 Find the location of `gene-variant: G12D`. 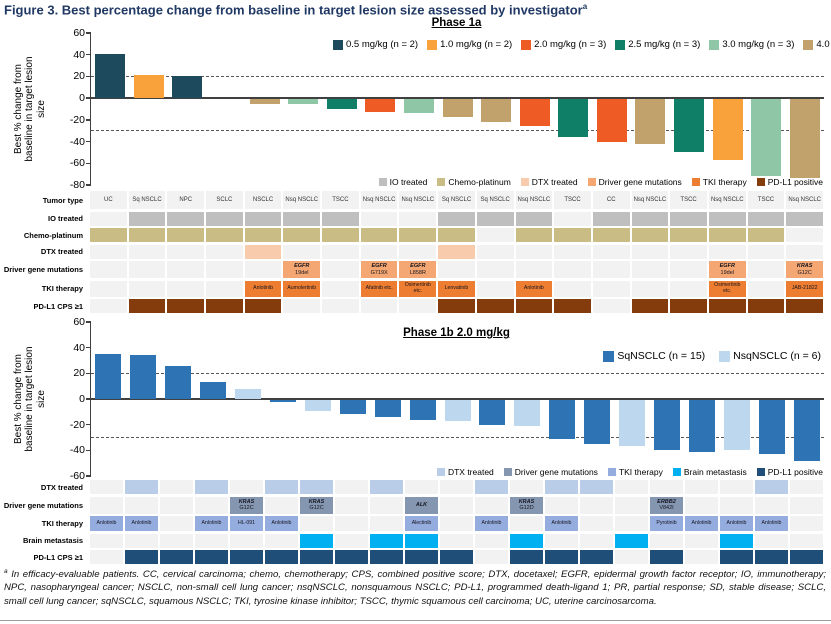

gene-variant: G12D is located at coordinates (526, 508).